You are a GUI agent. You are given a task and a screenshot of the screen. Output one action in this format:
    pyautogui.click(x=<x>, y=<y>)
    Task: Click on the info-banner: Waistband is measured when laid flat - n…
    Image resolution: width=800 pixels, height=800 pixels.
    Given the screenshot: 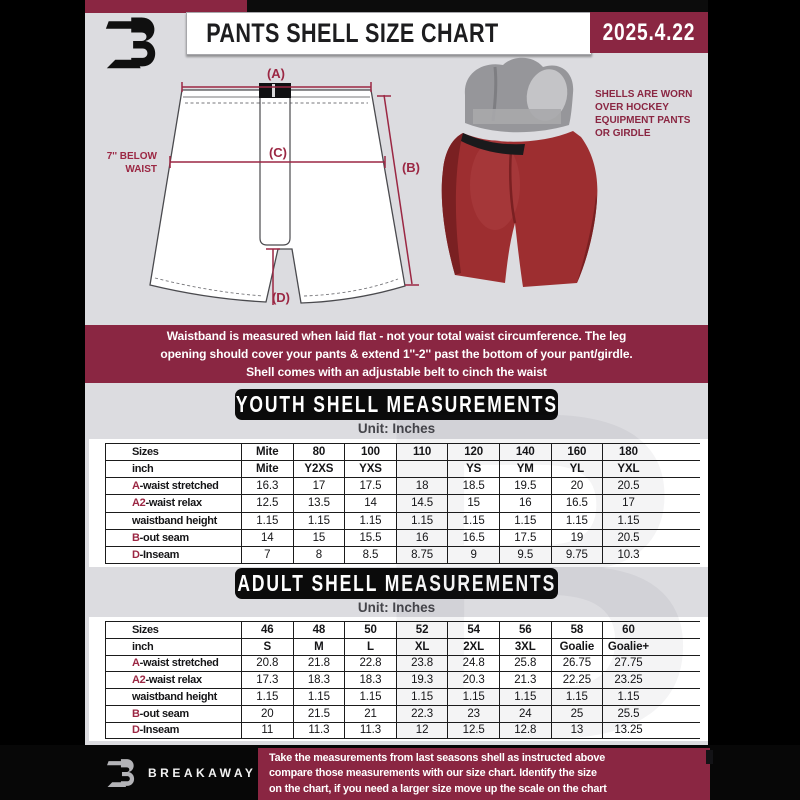 What is the action you would take?
    pyautogui.click(x=396, y=354)
    